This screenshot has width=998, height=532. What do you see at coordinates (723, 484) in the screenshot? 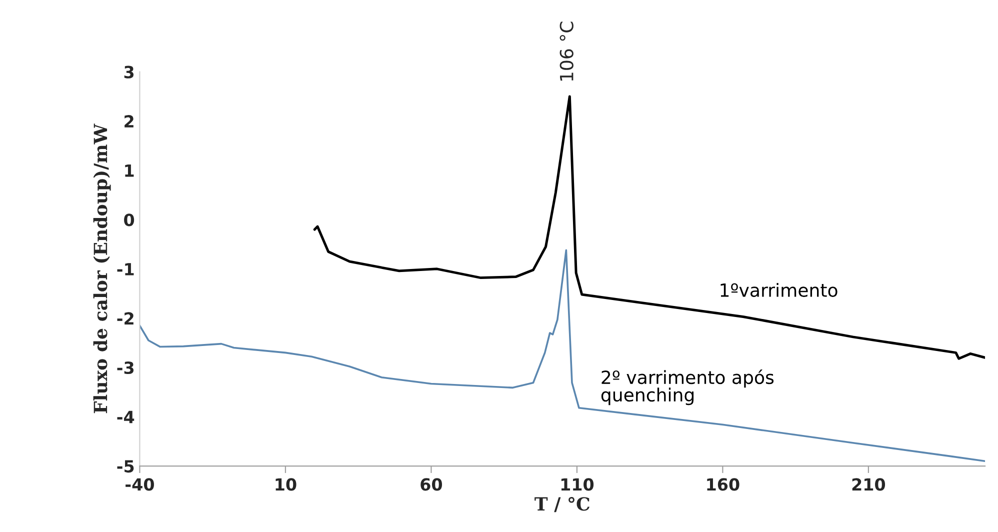
I see `x-tick-label: 160` at bounding box center [723, 484].